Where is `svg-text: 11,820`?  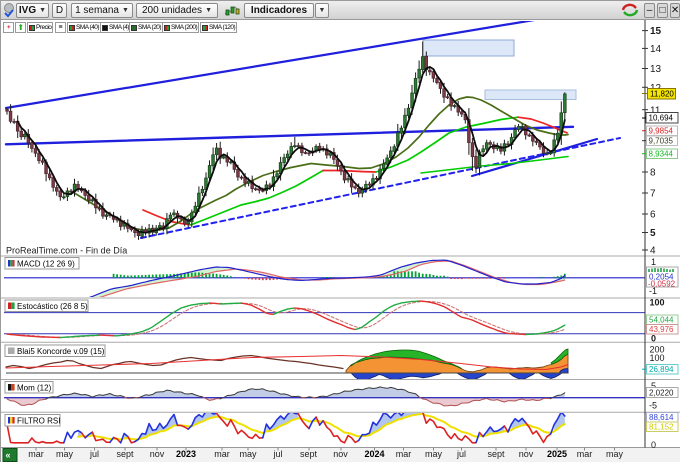
svg-text: 11,820 is located at coordinates (662, 94).